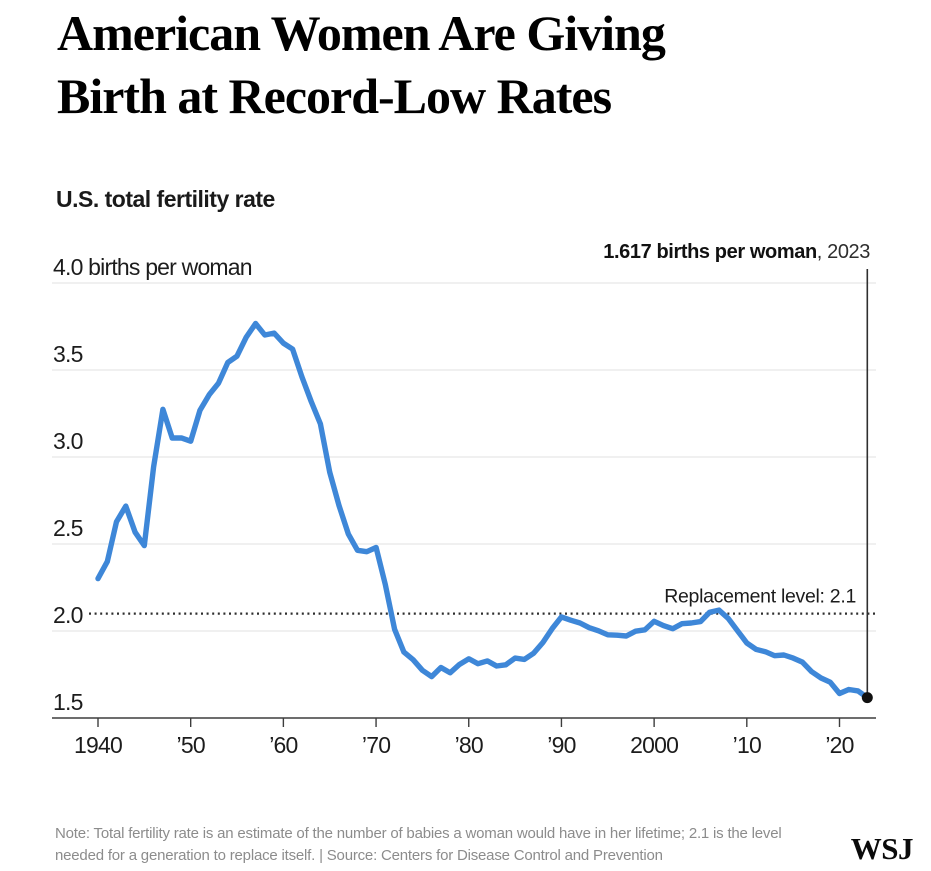 The height and width of the screenshot is (871, 931). I want to click on y-tick-label-2: 2.0, so click(68, 615).